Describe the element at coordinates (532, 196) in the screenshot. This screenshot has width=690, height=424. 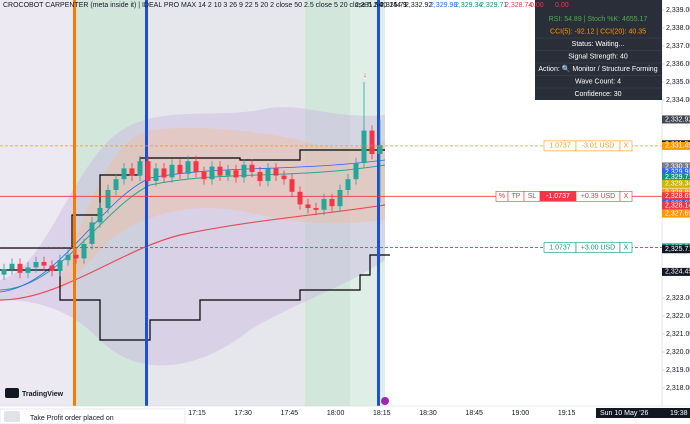
I see `position-text: SL` at that location.